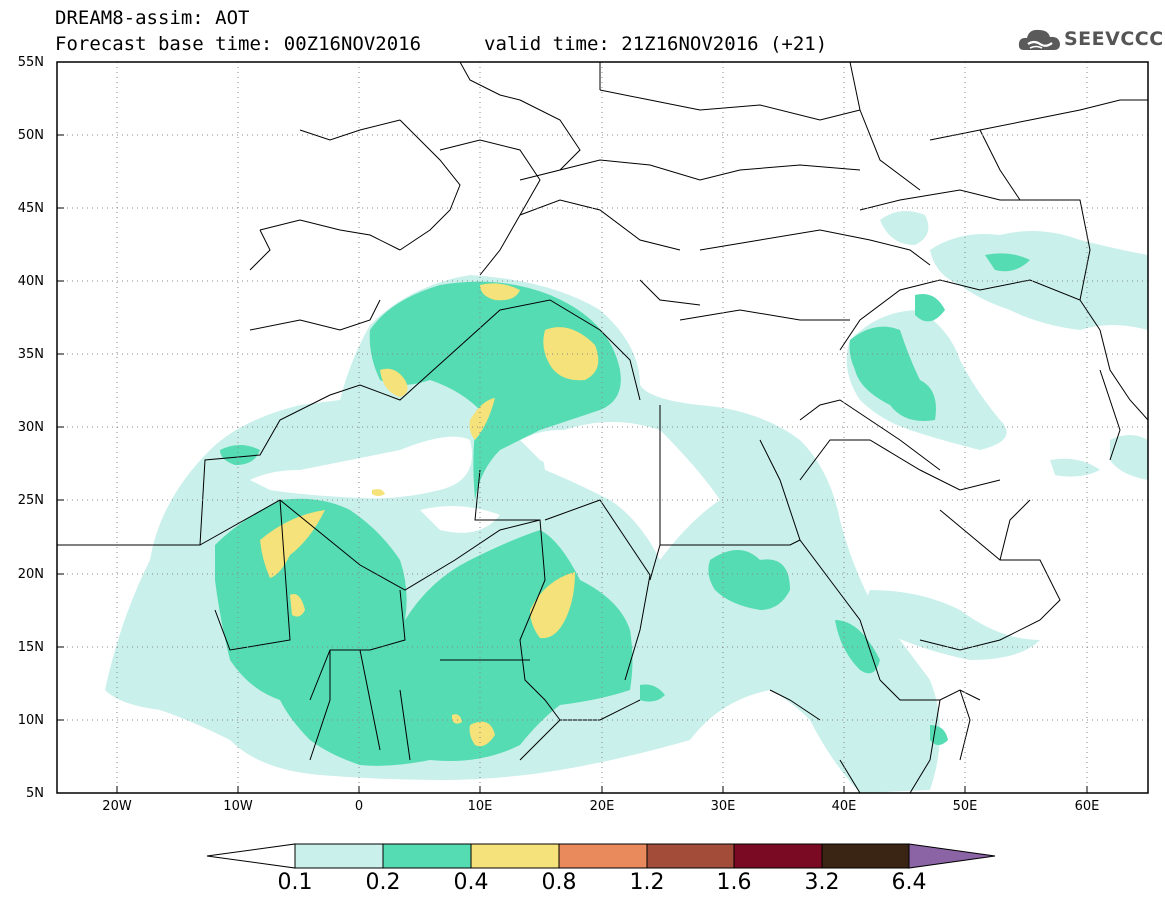  I want to click on lon-label: 10W, so click(238, 806).